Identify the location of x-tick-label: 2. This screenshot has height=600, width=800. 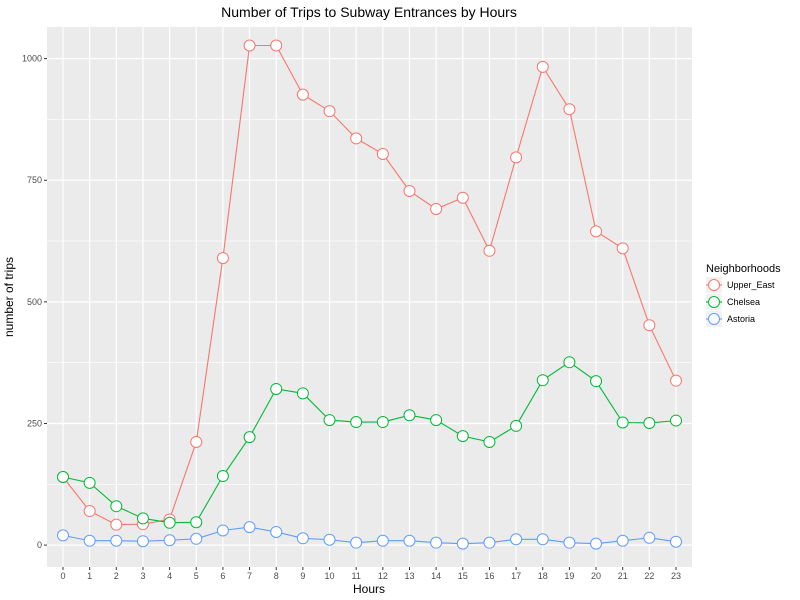
(116, 576).